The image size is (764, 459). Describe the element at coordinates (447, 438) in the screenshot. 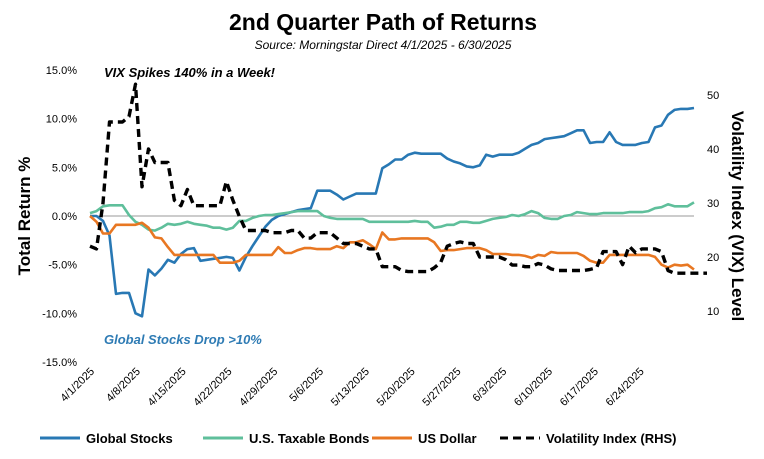

I see `legend-label: US Dollar` at that location.